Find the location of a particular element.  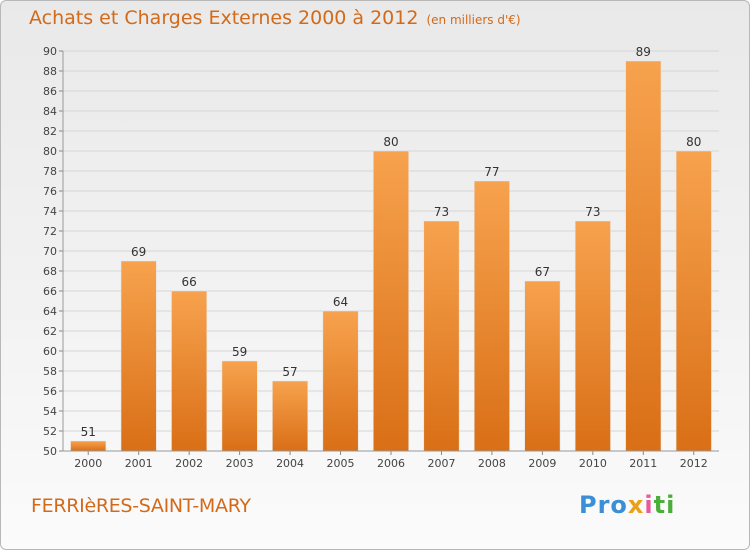

bar-2010 is located at coordinates (592, 336).